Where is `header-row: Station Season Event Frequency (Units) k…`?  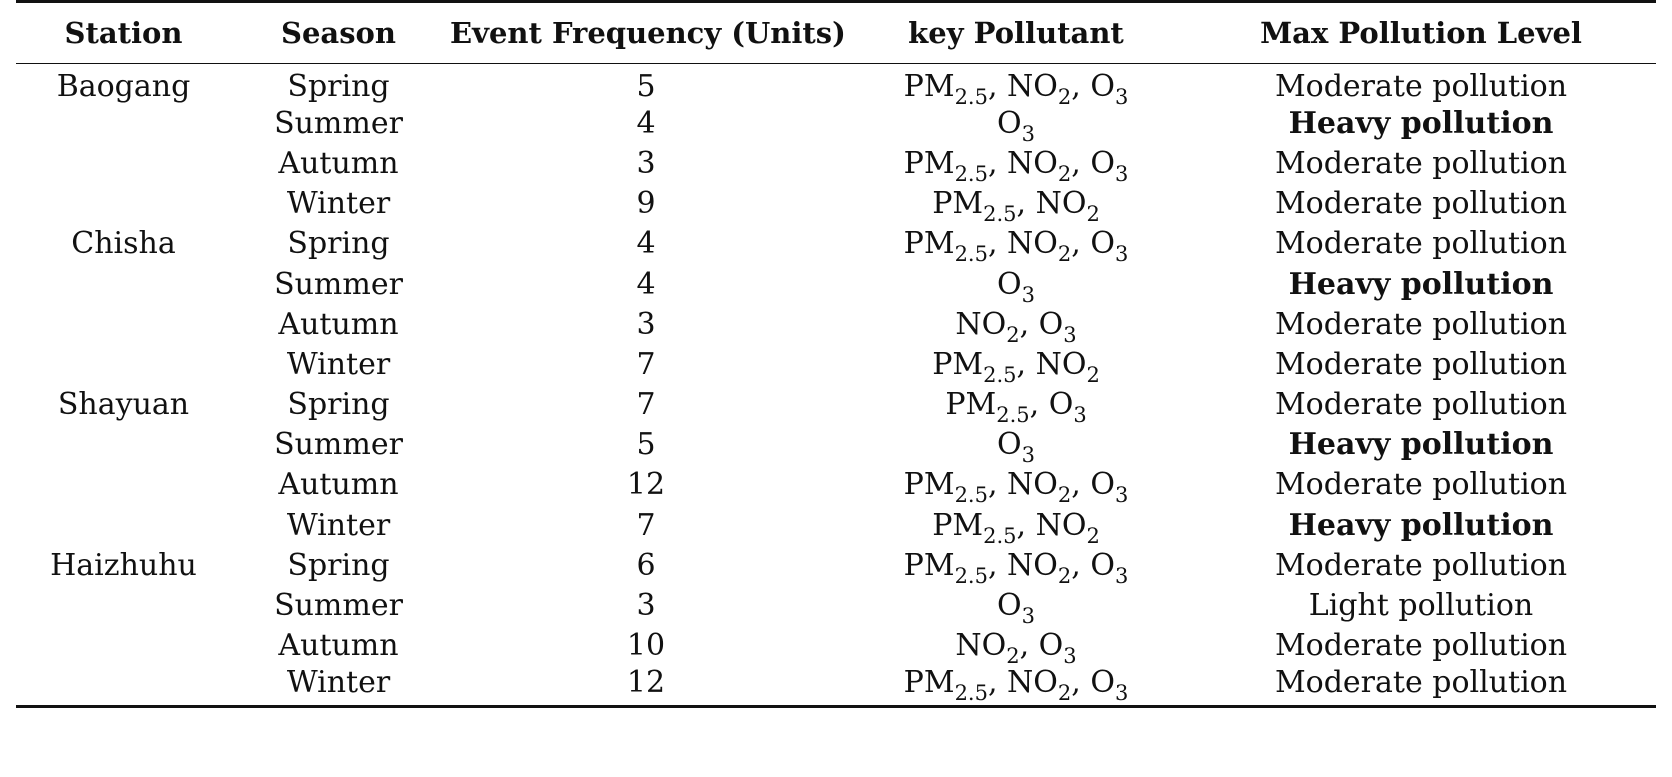 header-row: Station Season Event Frequency (Units) k… is located at coordinates (836, 32).